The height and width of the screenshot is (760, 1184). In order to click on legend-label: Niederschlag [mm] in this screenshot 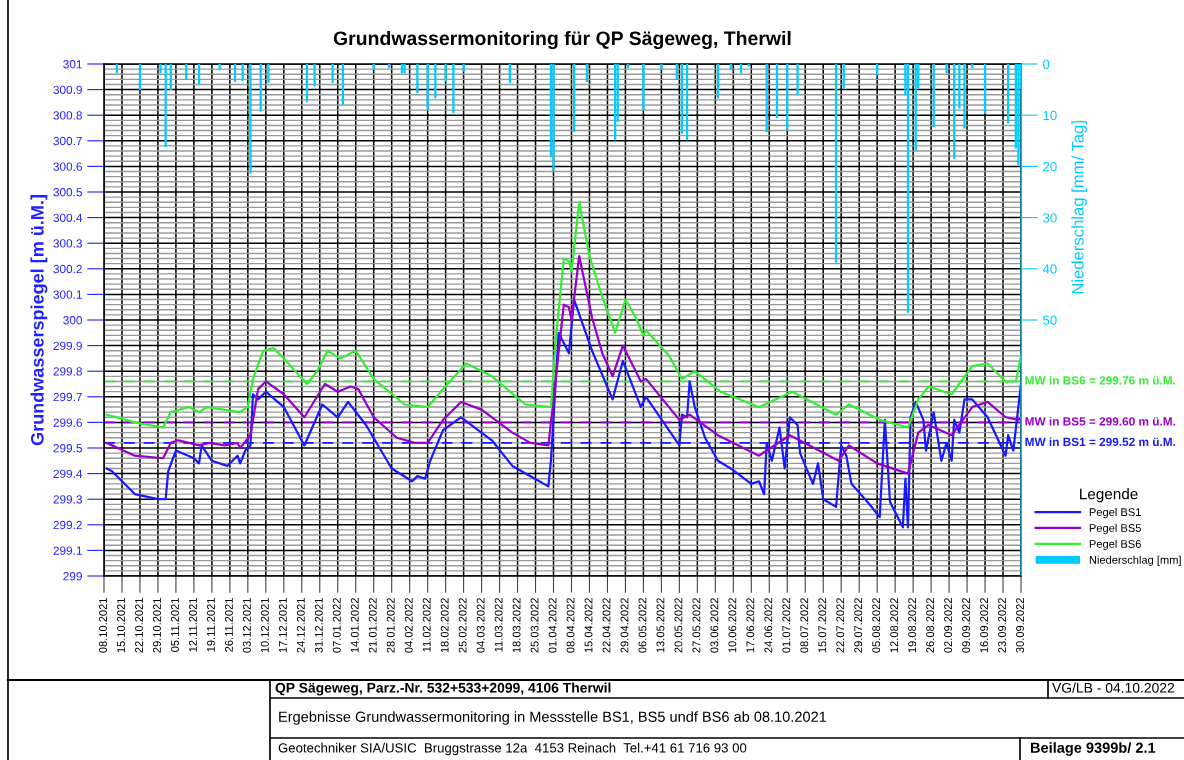, I will do `click(1135, 560)`.